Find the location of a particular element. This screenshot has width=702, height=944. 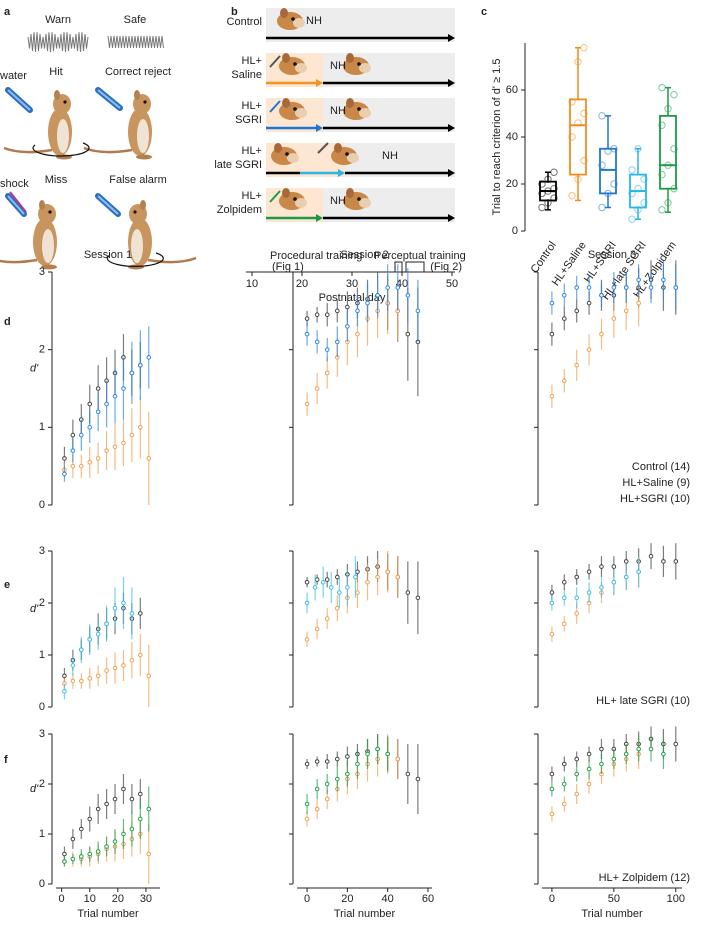

group-label: HL+ is located at coordinates (252, 106).